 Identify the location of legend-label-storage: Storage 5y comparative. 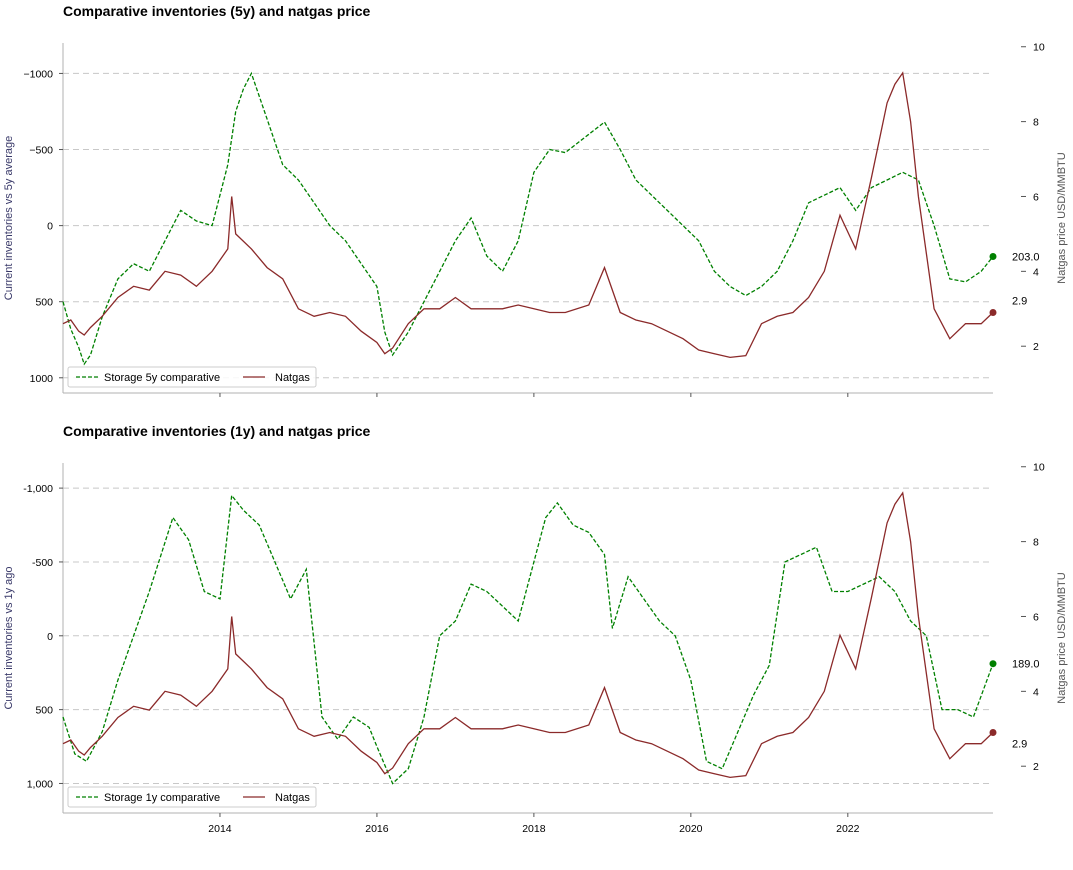
(162, 378).